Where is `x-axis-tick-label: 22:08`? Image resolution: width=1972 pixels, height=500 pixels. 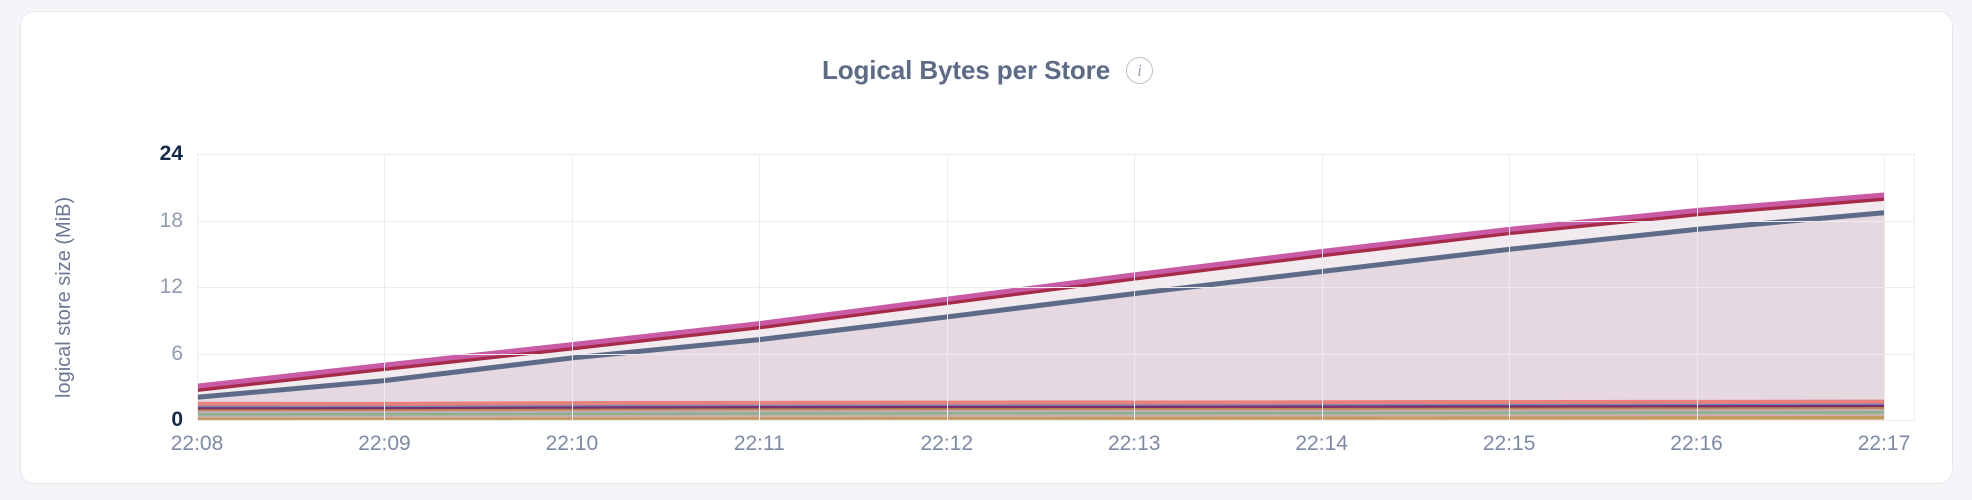 x-axis-tick-label: 22:08 is located at coordinates (197, 443).